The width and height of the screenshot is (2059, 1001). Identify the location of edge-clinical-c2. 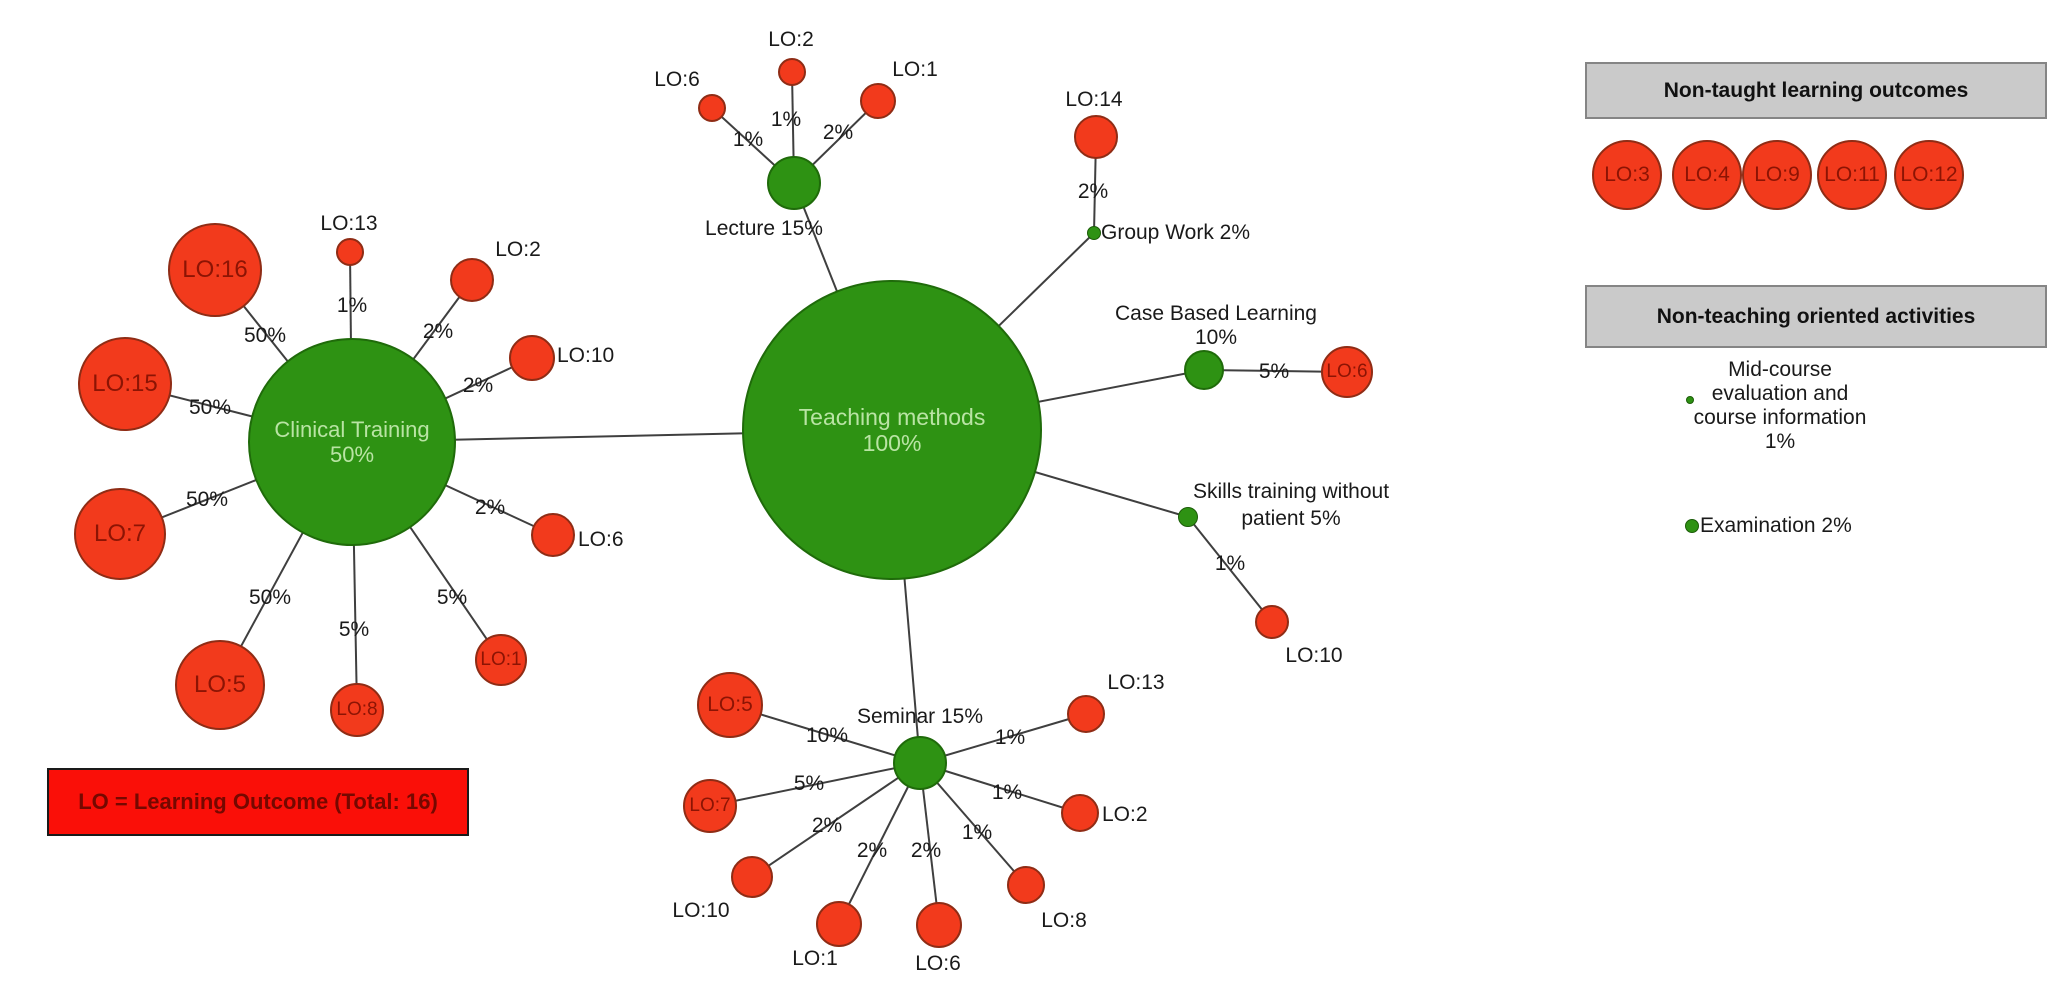
(412, 361).